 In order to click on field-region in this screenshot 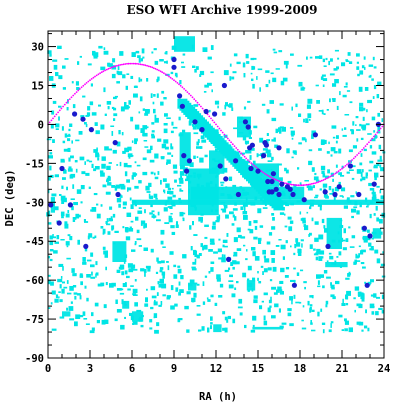, I will do `click(377, 233)`.